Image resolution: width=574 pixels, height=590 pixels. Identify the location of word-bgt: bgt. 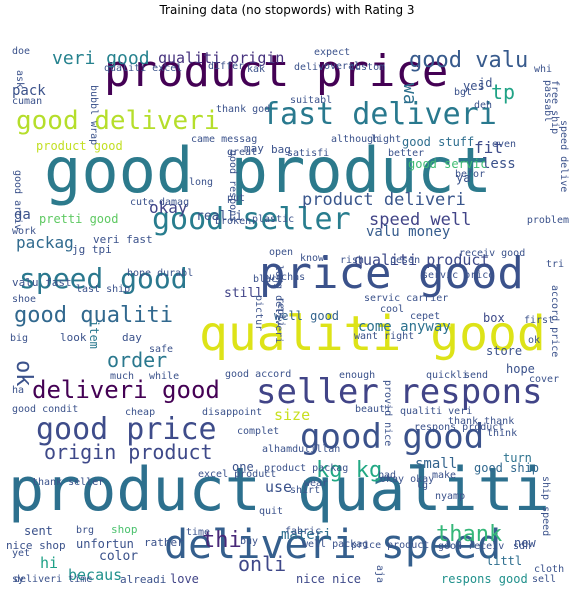
(463, 92).